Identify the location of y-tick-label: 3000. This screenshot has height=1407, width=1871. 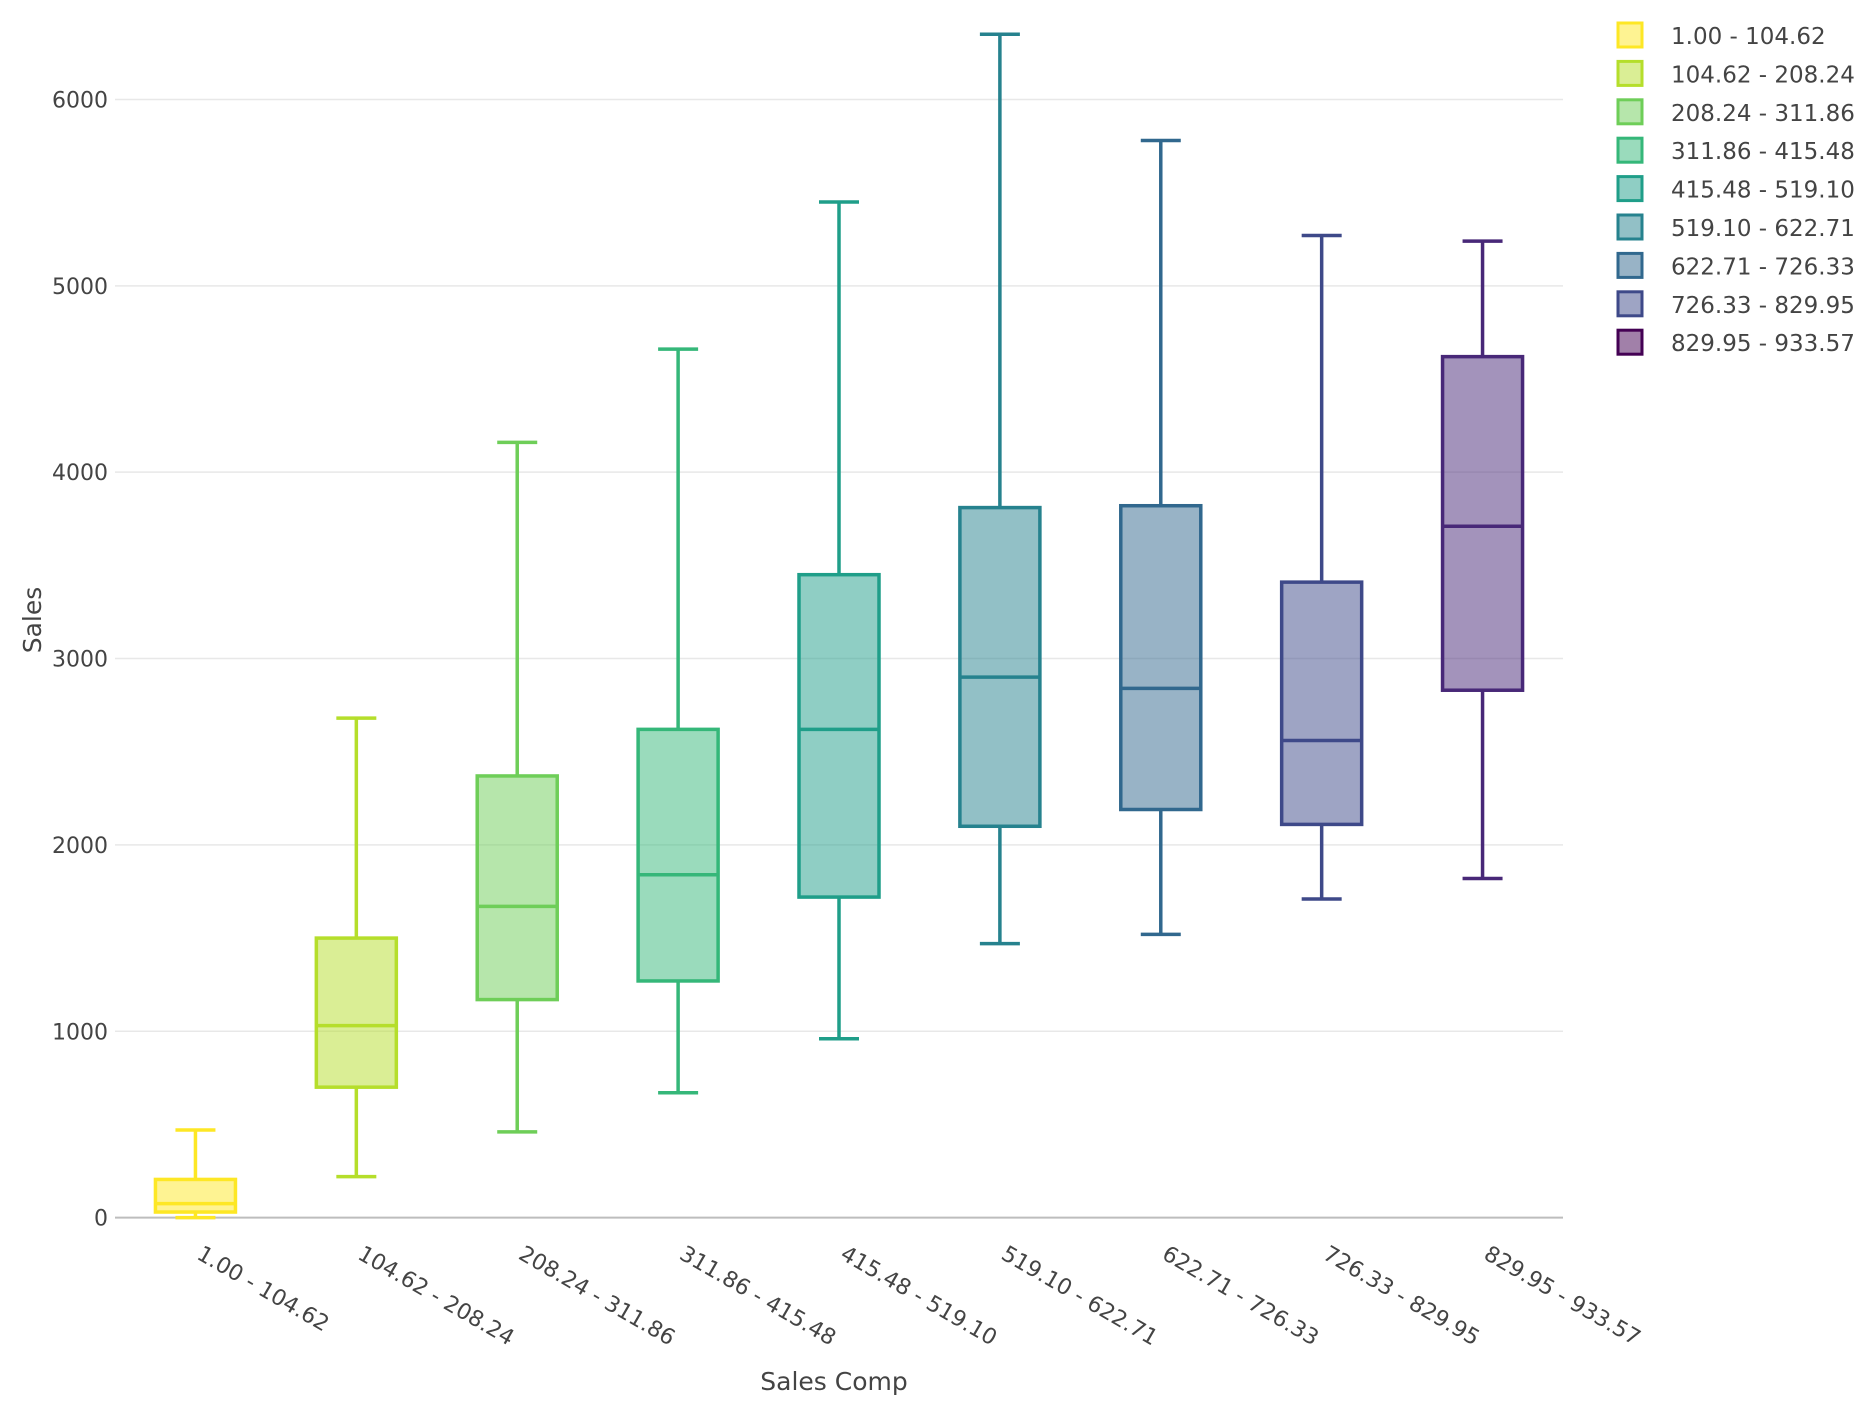
(80, 660).